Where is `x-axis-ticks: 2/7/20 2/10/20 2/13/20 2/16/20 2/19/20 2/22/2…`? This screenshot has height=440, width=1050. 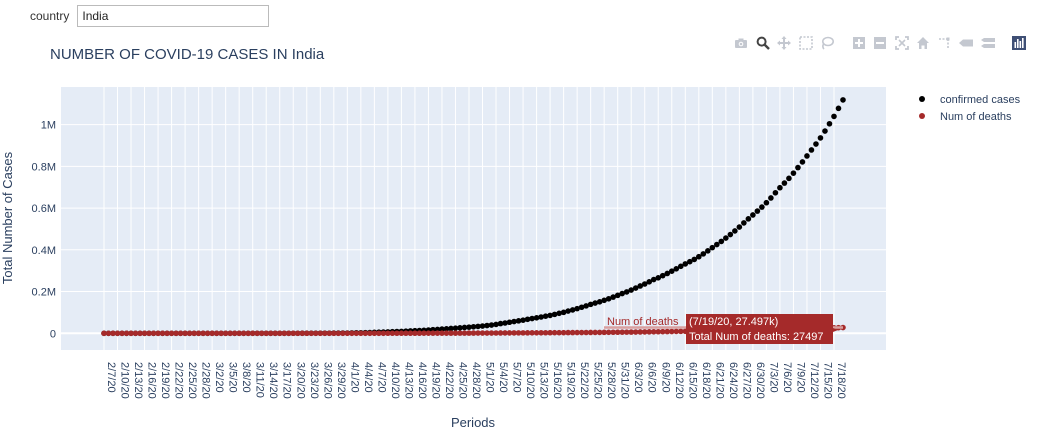 x-axis-ticks: 2/7/20 2/10/20 2/13/20 2/16/20 2/19/20 2/22/2… is located at coordinates (476, 380).